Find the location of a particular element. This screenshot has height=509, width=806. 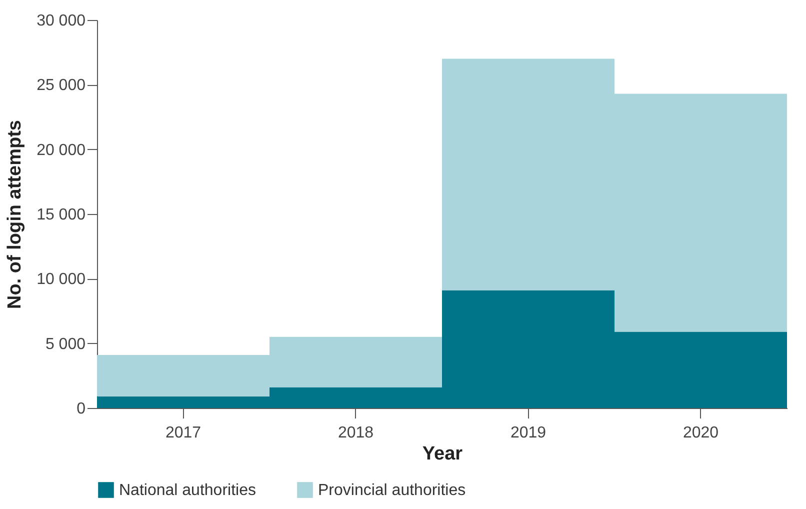

legend-label: Provincial authorities is located at coordinates (392, 490).